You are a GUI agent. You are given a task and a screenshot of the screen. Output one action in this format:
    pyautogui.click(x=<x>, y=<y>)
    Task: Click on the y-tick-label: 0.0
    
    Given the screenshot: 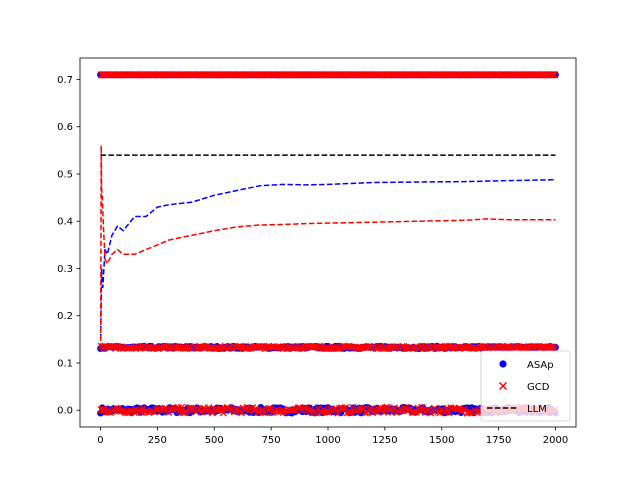 What is the action you would take?
    pyautogui.click(x=65, y=411)
    